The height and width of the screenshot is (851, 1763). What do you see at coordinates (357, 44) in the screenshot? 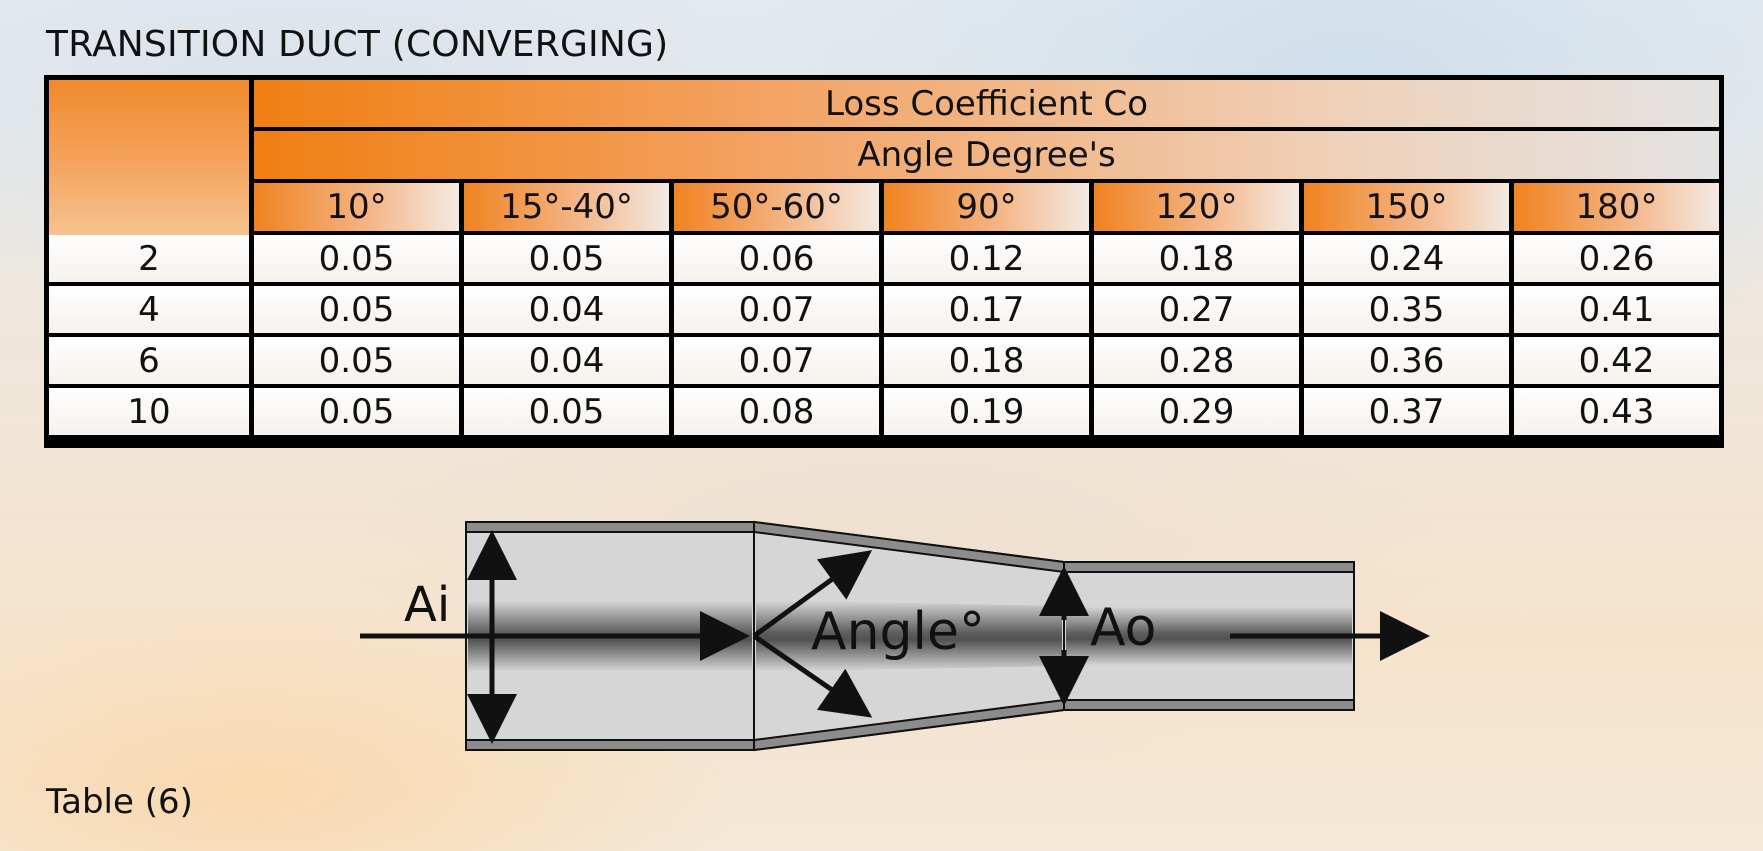
I see `page-title: TRANSITION DUCT (CONVERGING)` at bounding box center [357, 44].